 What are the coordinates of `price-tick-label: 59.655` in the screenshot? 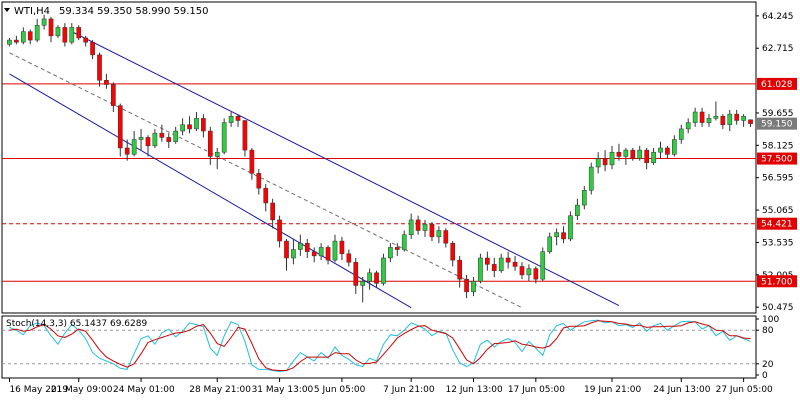 It's located at (778, 114).